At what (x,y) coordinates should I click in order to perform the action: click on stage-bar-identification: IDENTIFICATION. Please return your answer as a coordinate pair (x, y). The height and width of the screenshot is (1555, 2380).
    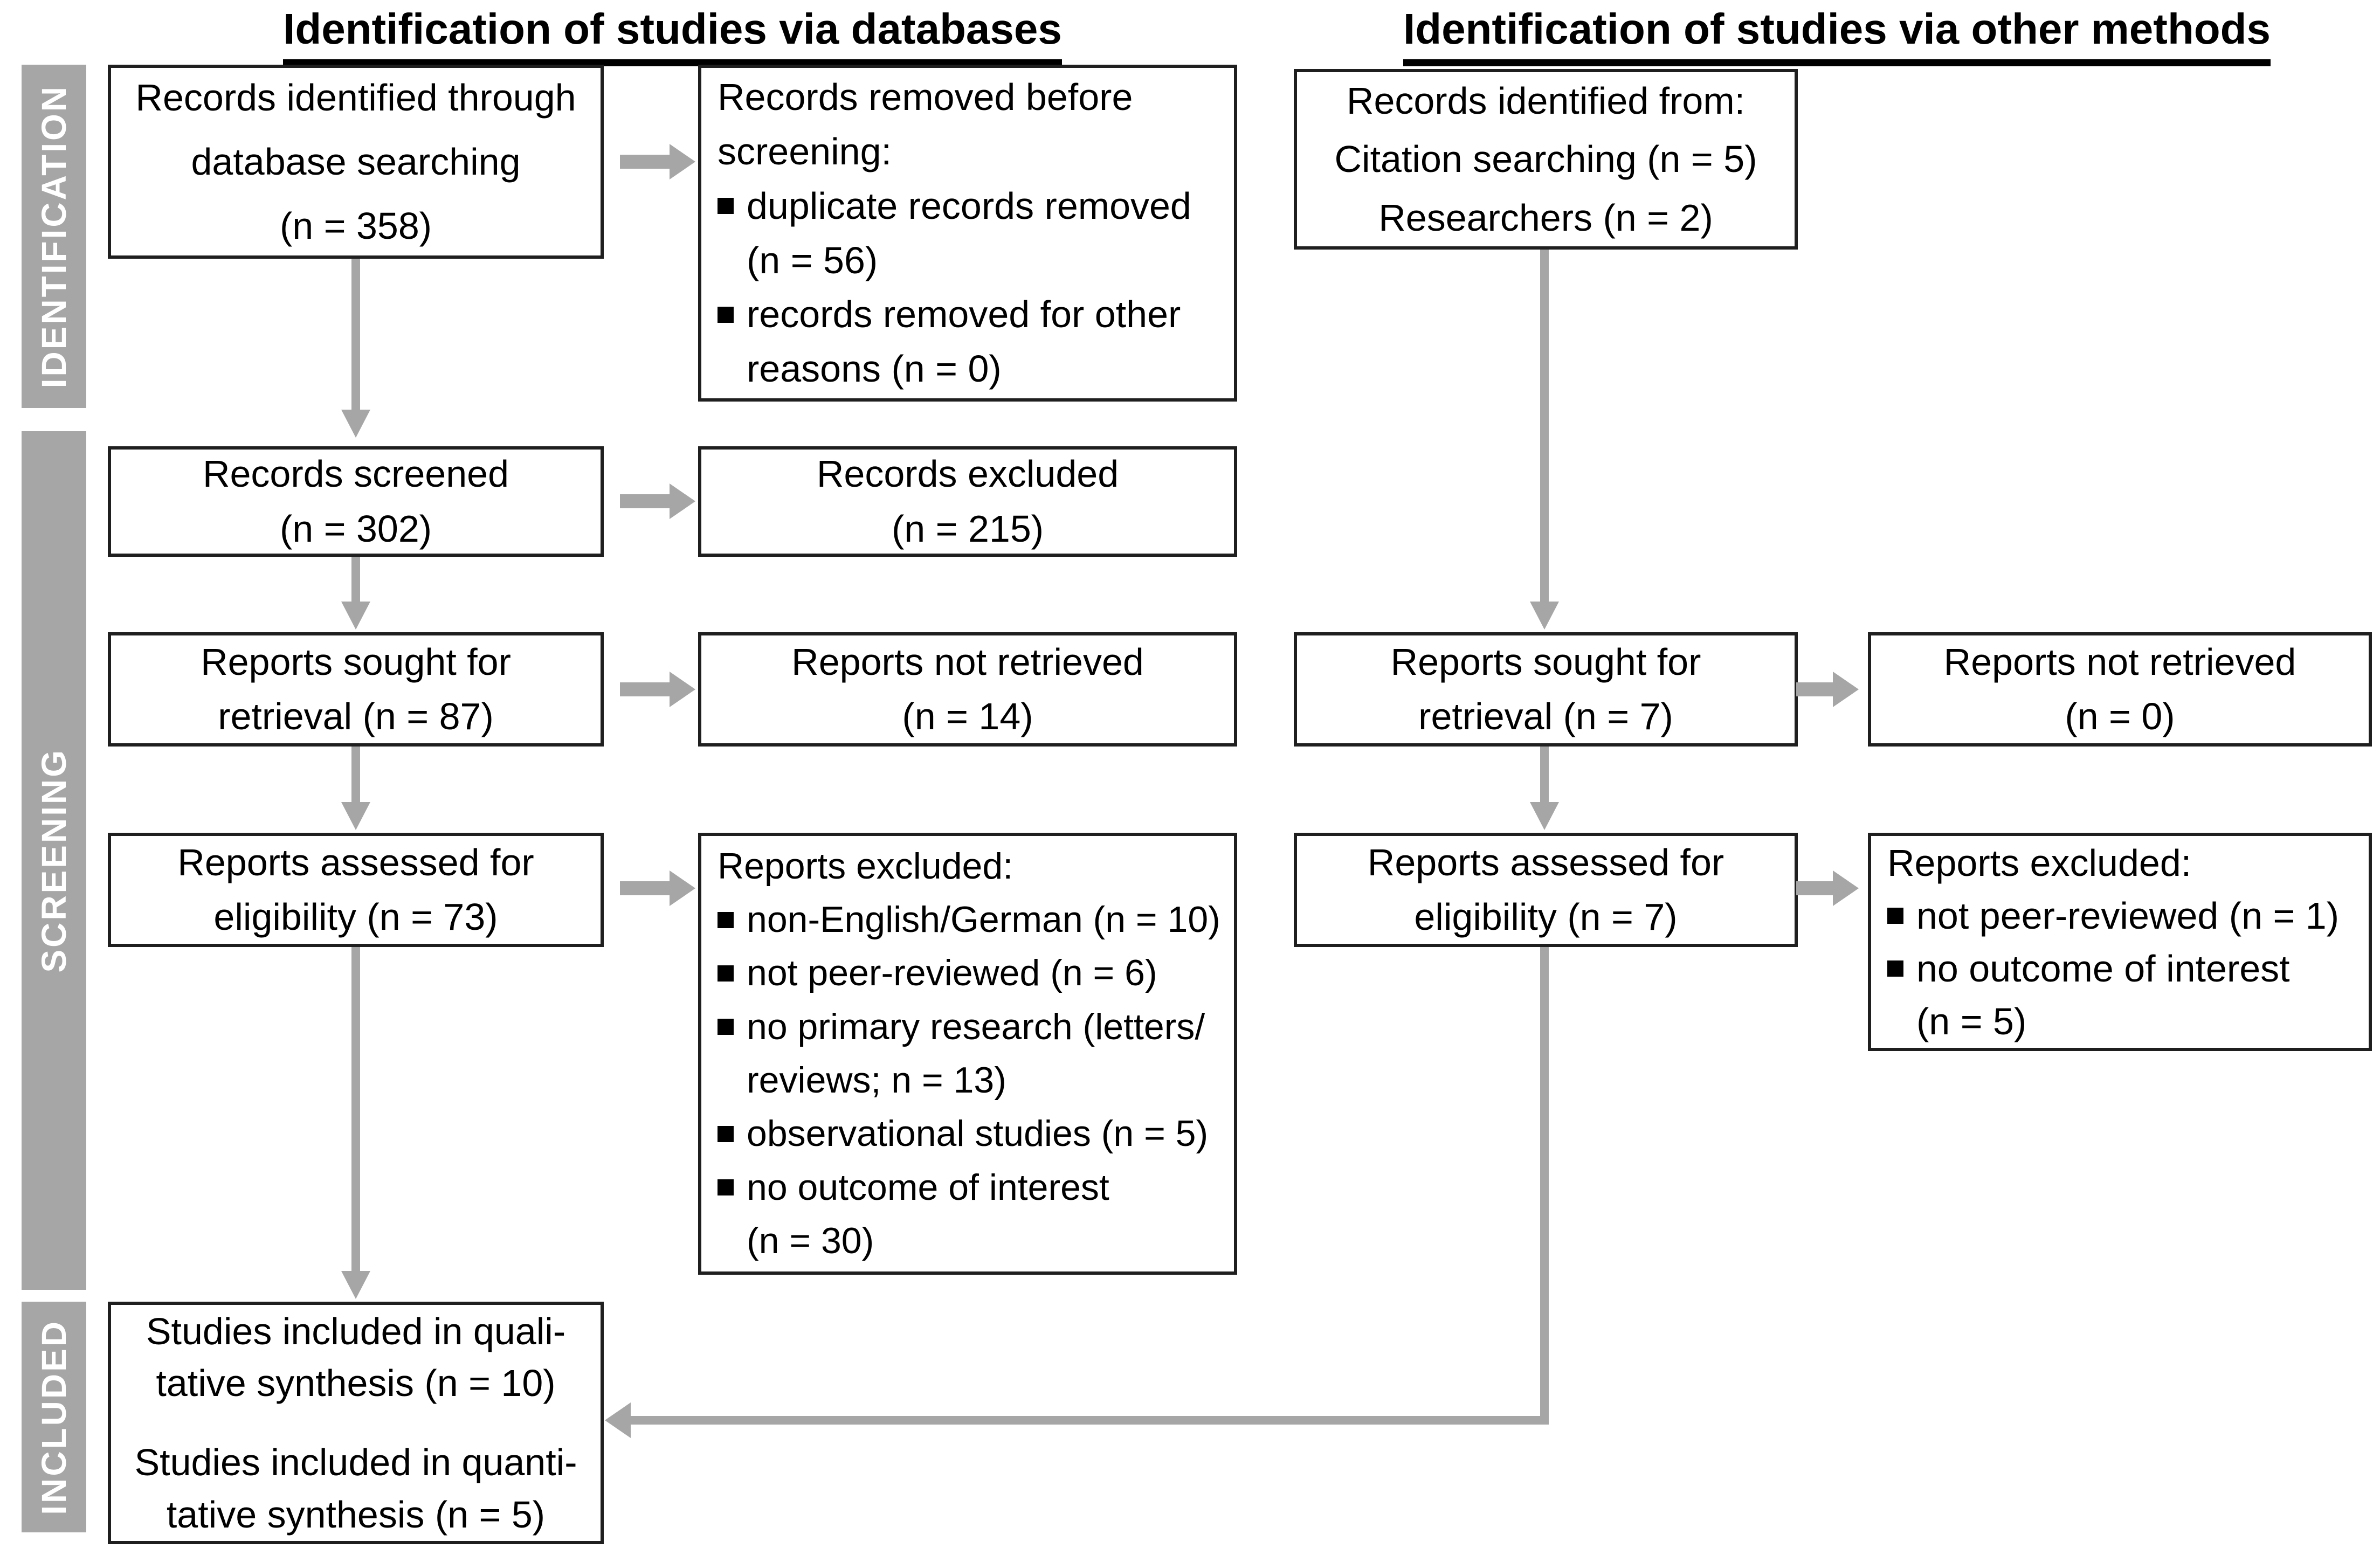
    Looking at the image, I should click on (54, 236).